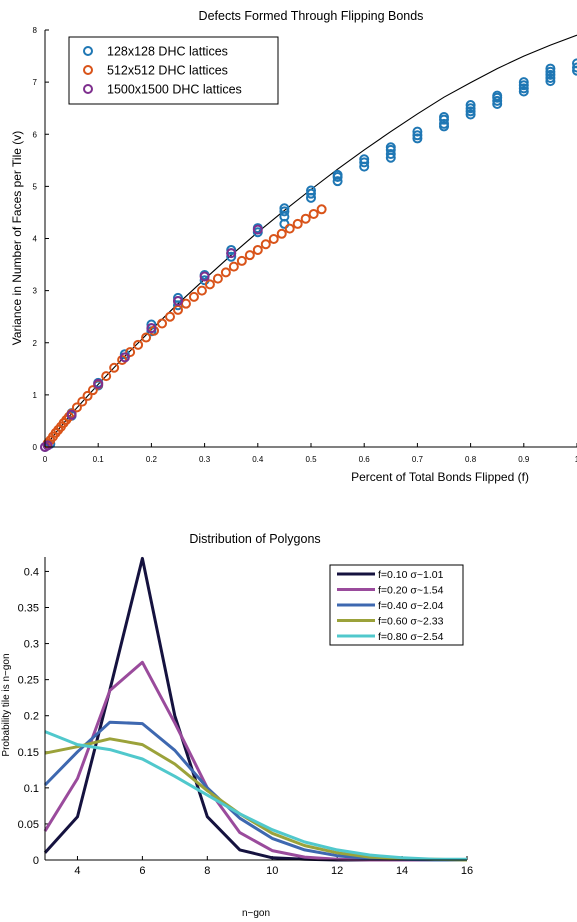  I want to click on line-ylabel: Probability tile is n−gon, so click(6, 704).